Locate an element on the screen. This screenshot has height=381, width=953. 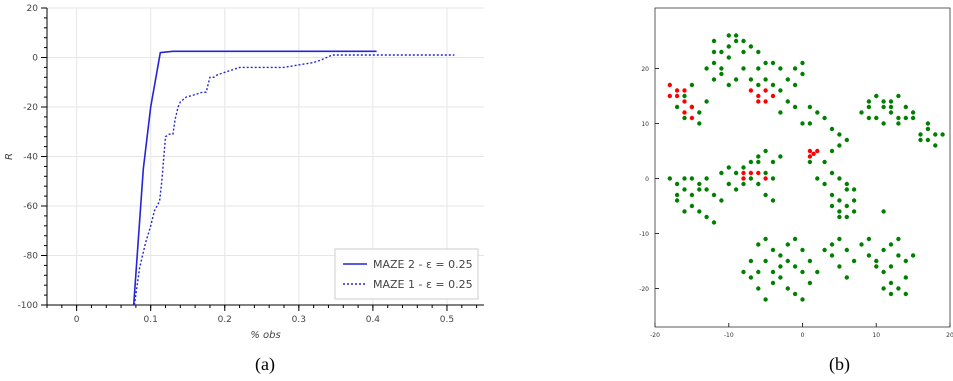
legend-box is located at coordinates (406, 274).